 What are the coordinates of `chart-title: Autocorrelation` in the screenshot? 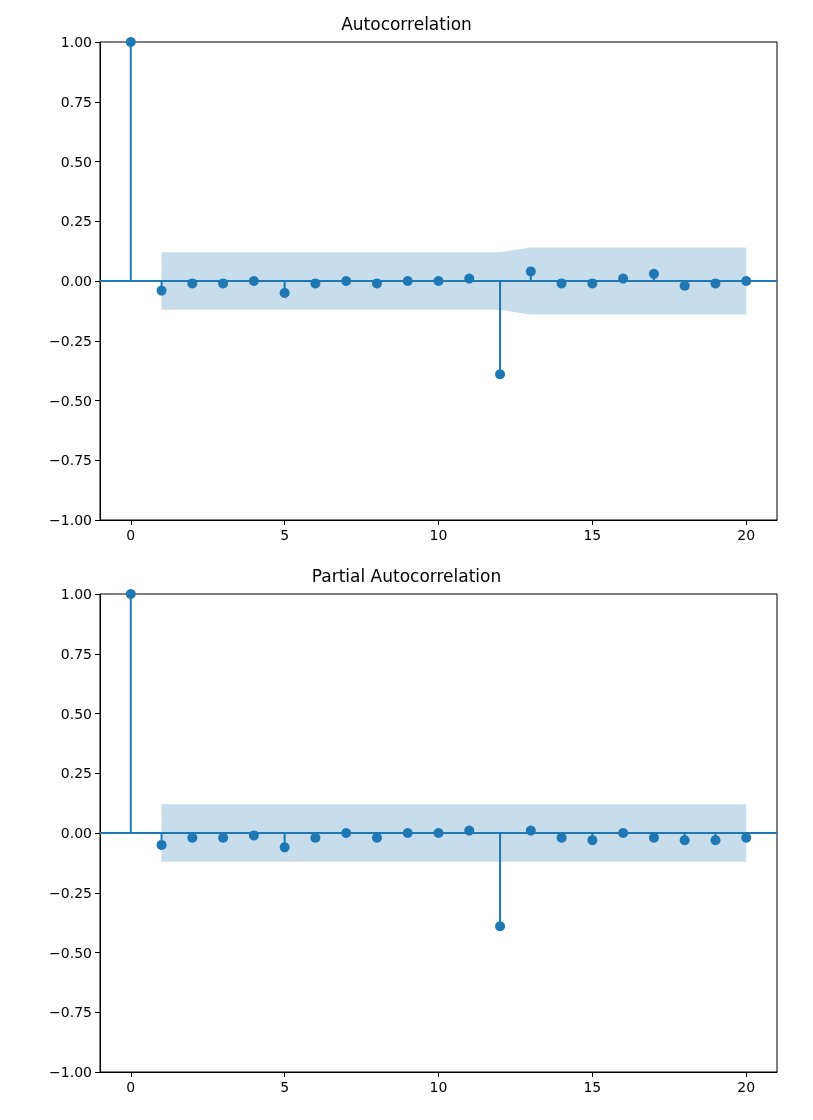 It's located at (406, 23).